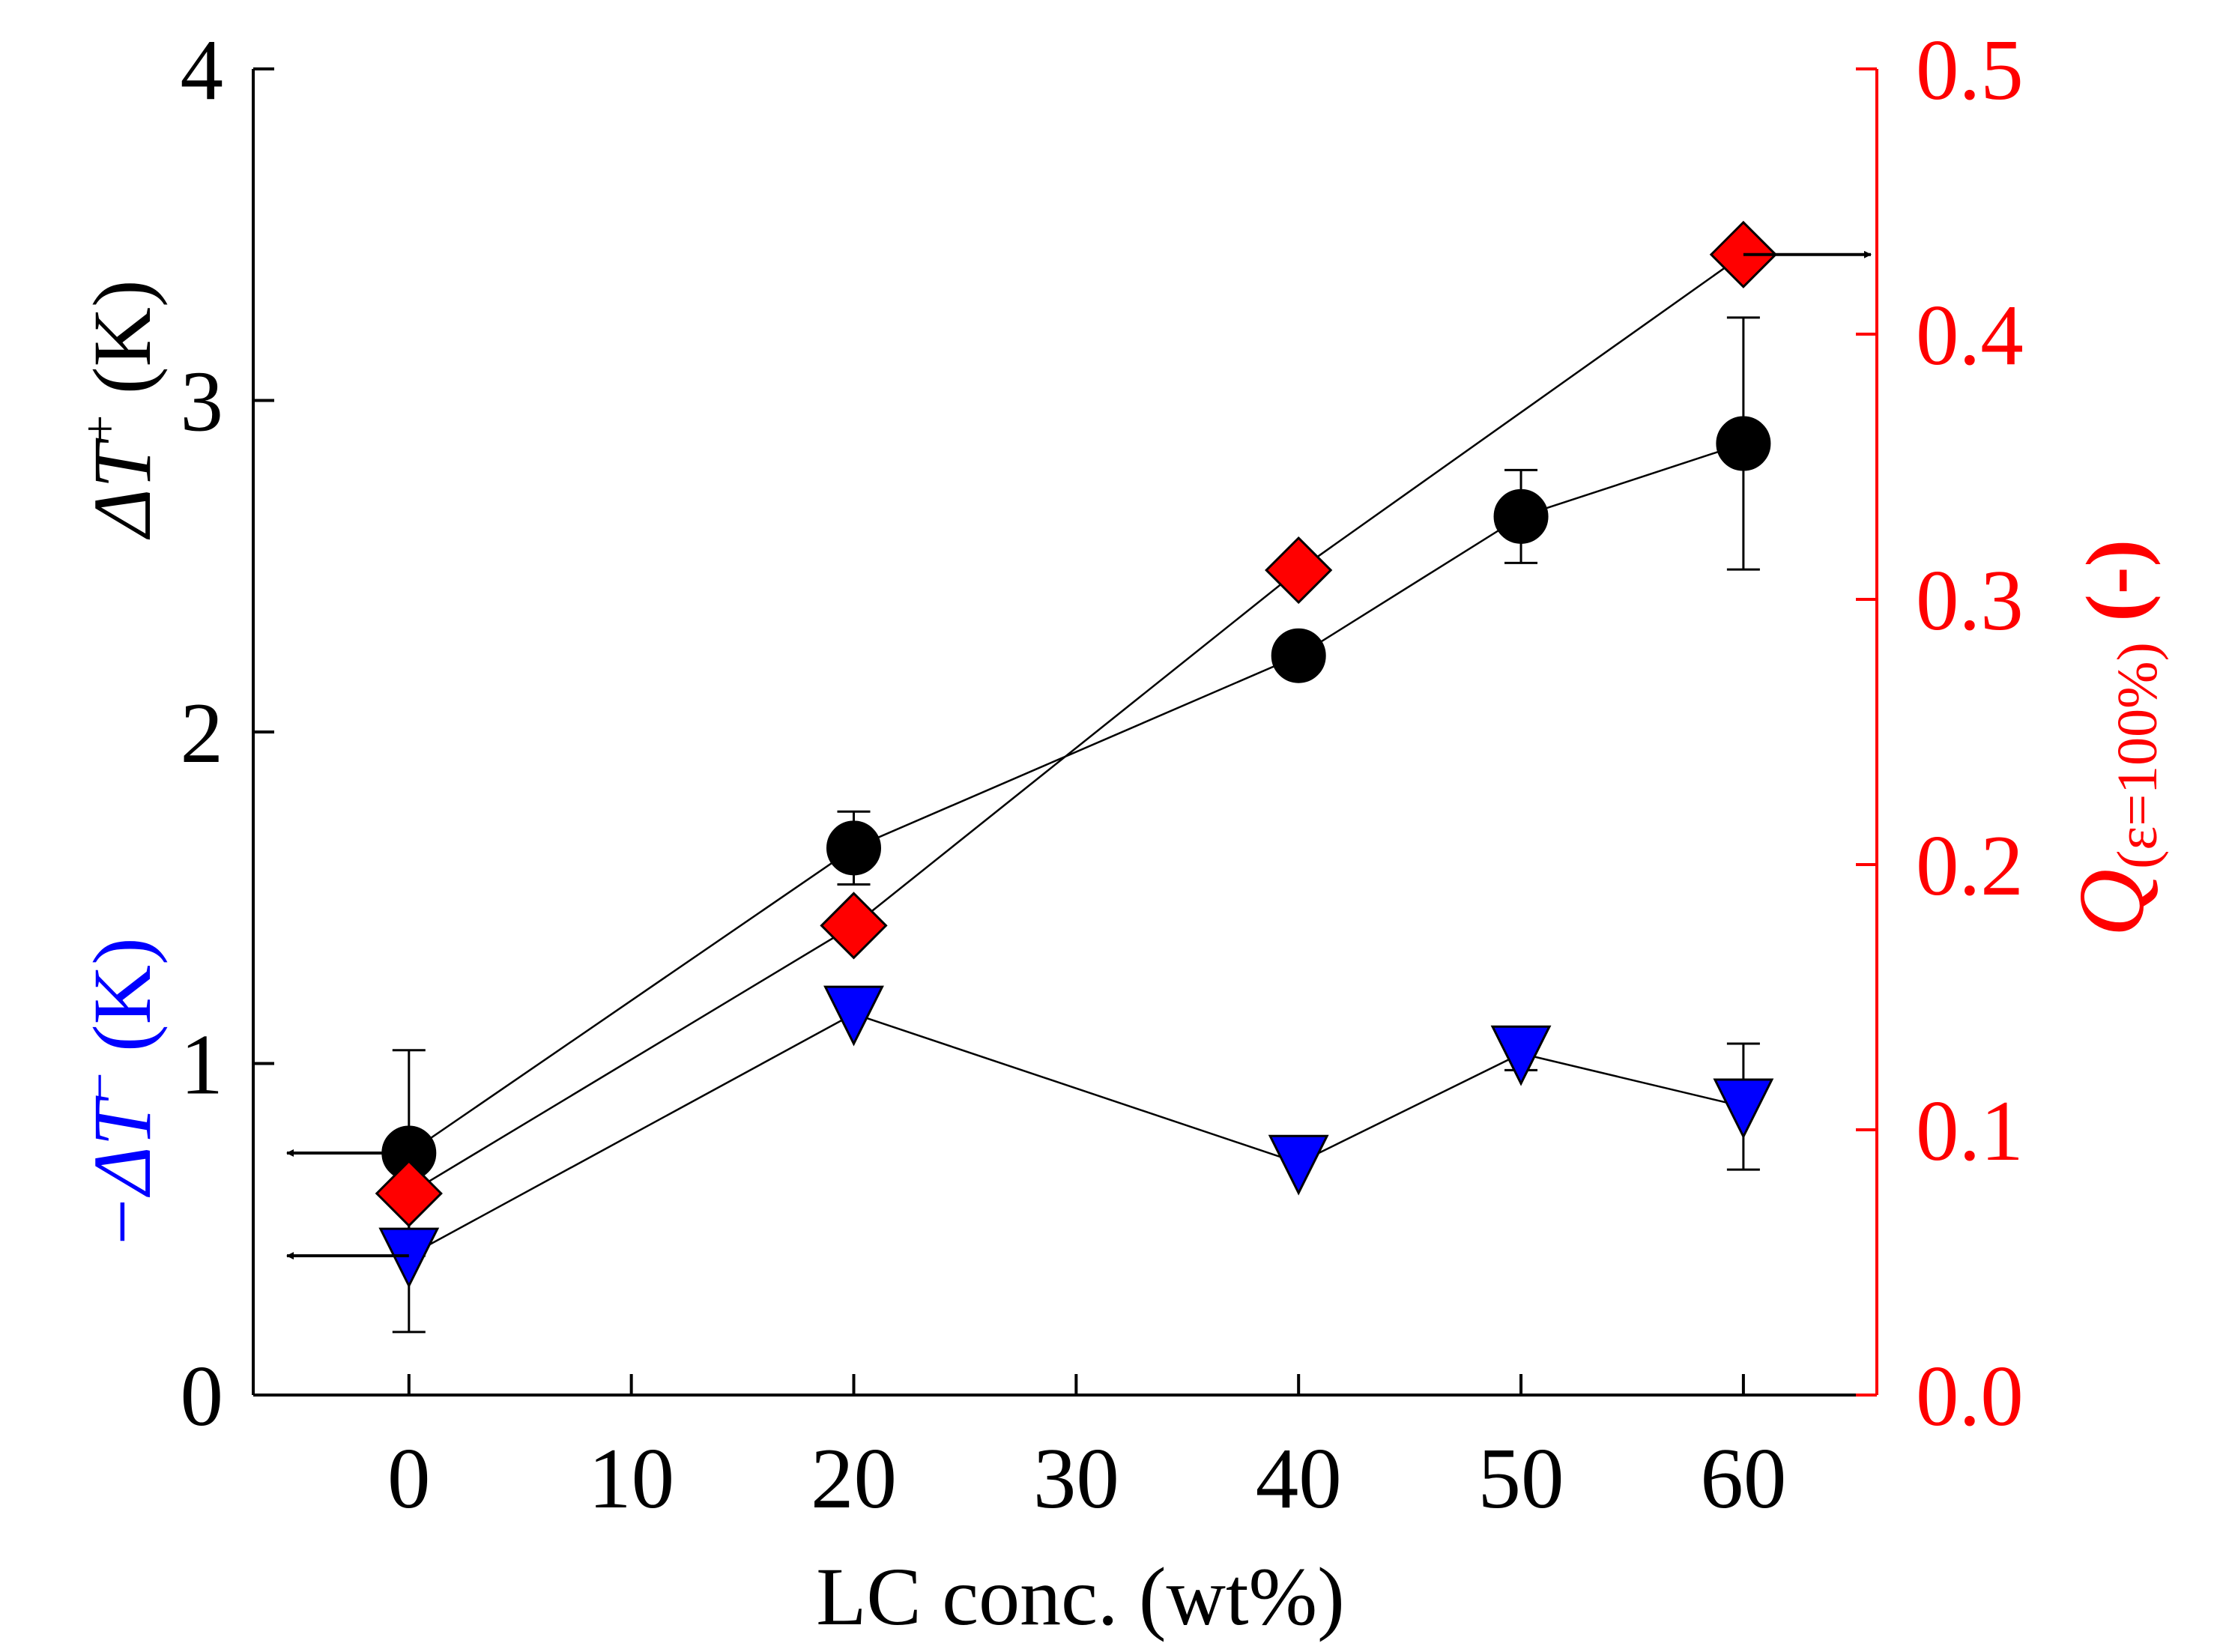 The height and width of the screenshot is (1652, 2217). Describe the element at coordinates (2115, 590) in the screenshot. I see `right-label-unit: (-)` at that location.